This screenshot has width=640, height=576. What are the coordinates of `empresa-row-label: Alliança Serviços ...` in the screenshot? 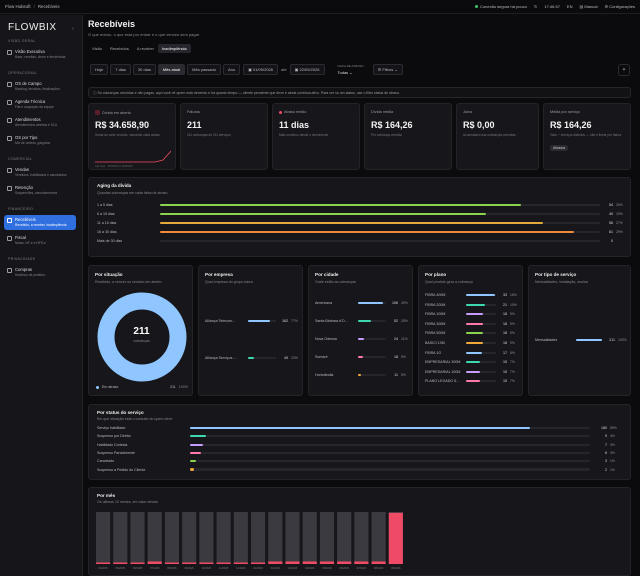 It's located at (221, 358).